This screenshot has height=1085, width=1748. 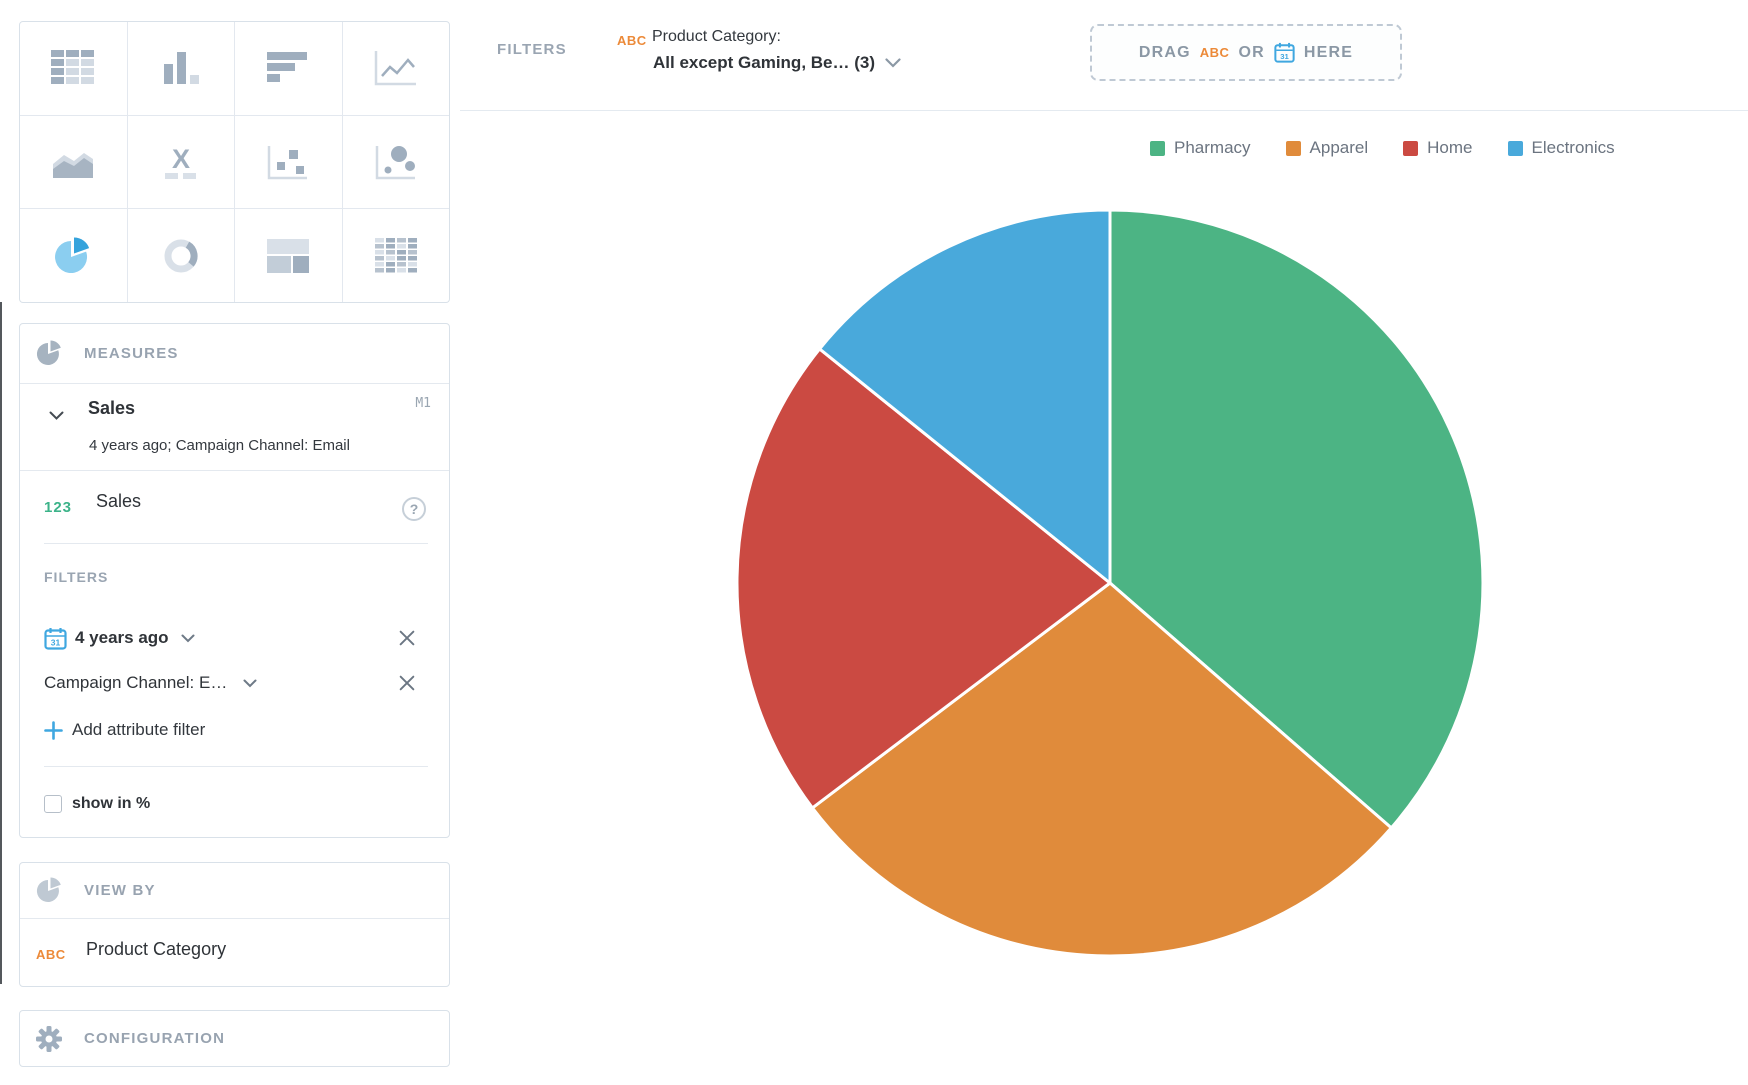 What do you see at coordinates (1296, 519) in the screenshot?
I see `pie-slice-pharmacy` at bounding box center [1296, 519].